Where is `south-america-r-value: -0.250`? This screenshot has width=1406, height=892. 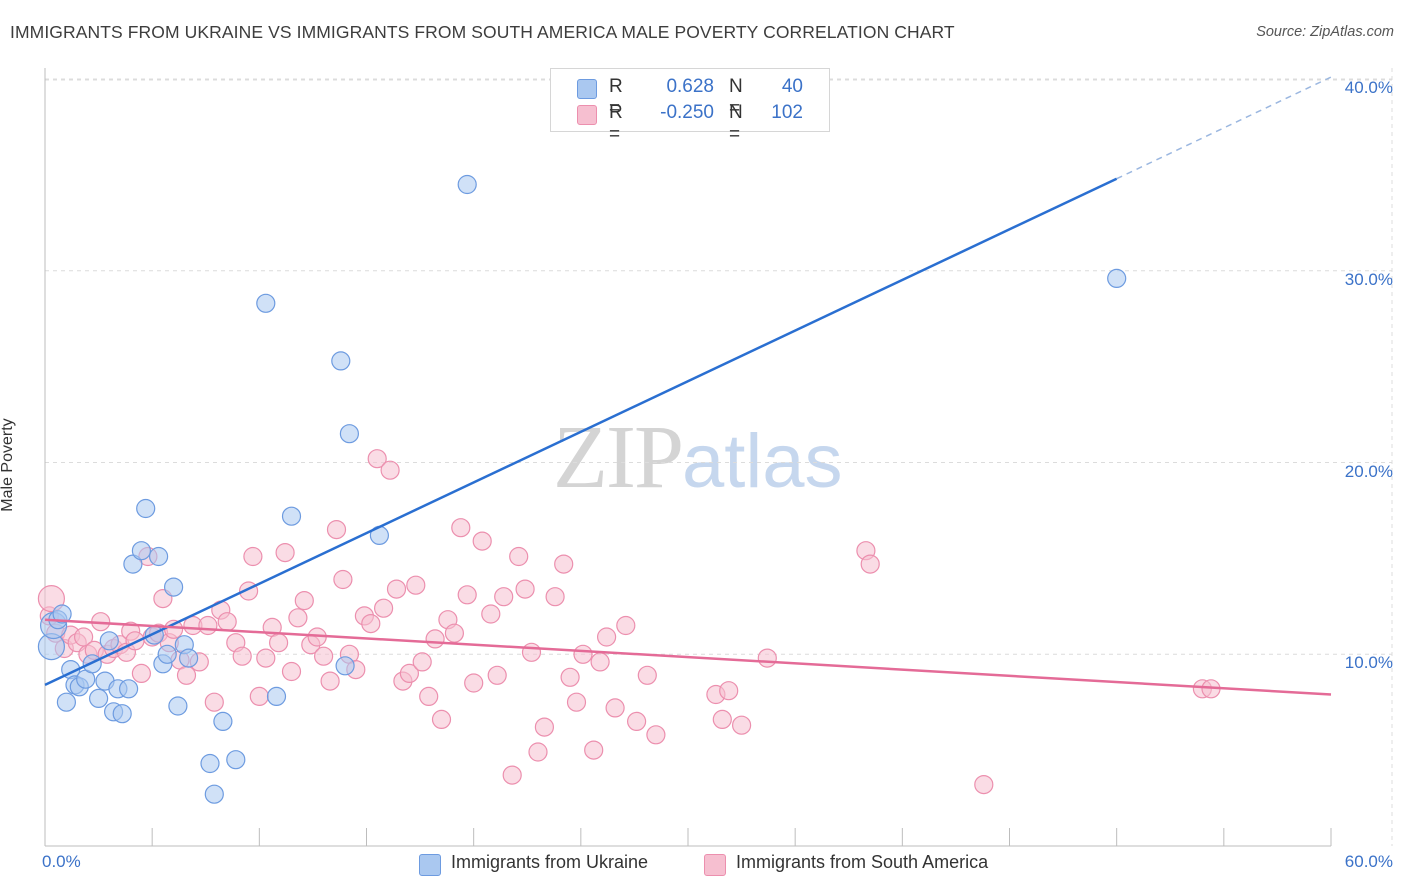 south-america-r-value: -0.250 is located at coordinates (687, 112).